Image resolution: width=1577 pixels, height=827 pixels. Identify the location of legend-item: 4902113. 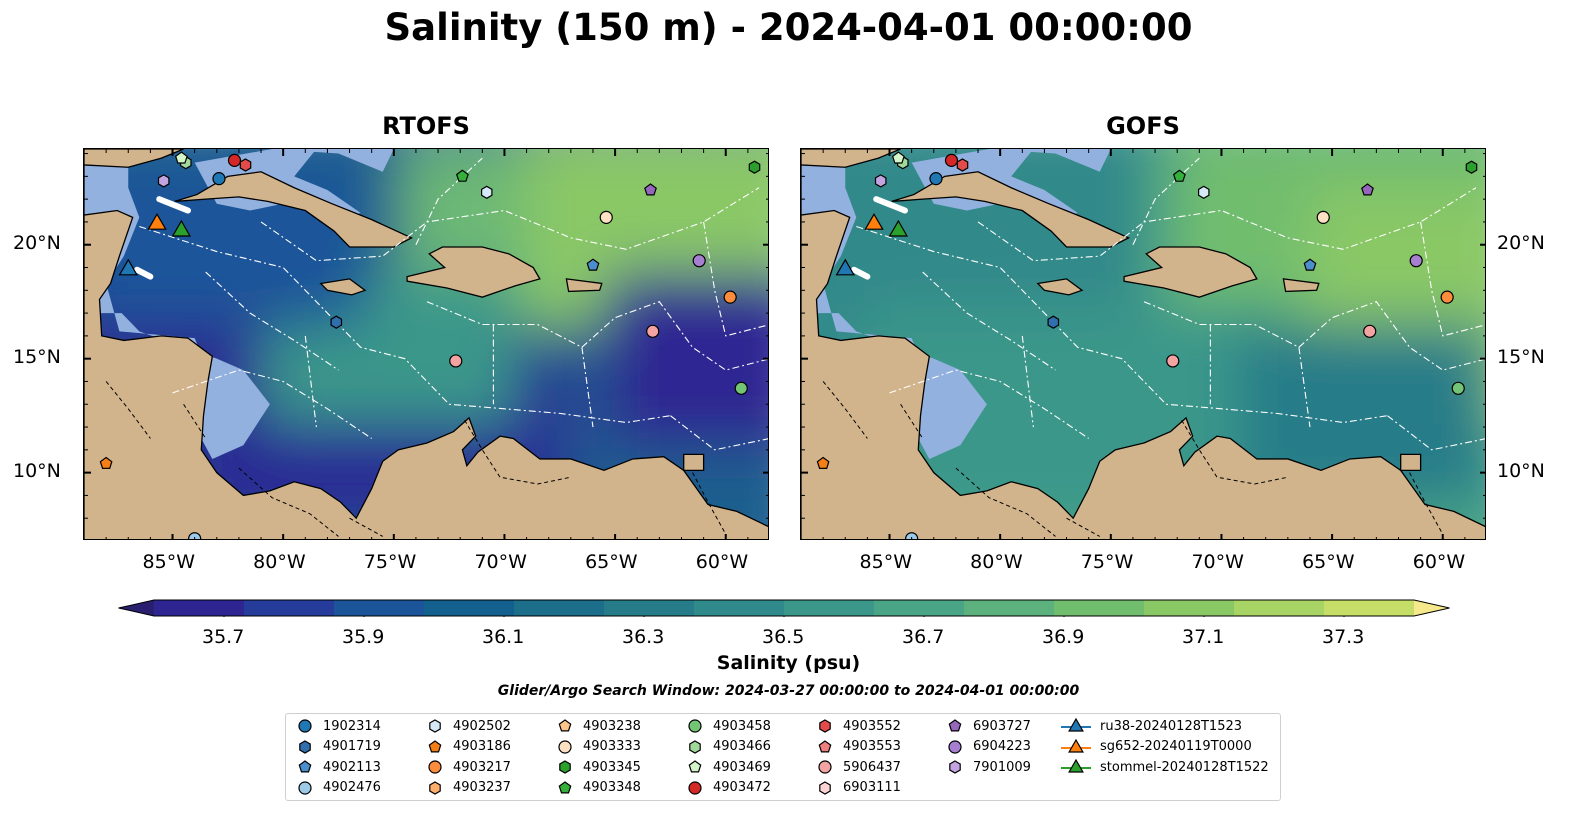
(338, 767).